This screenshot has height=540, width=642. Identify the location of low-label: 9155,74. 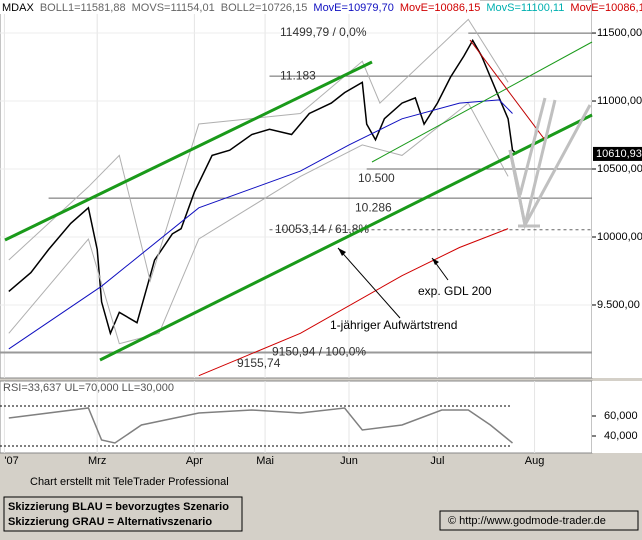
(259, 363).